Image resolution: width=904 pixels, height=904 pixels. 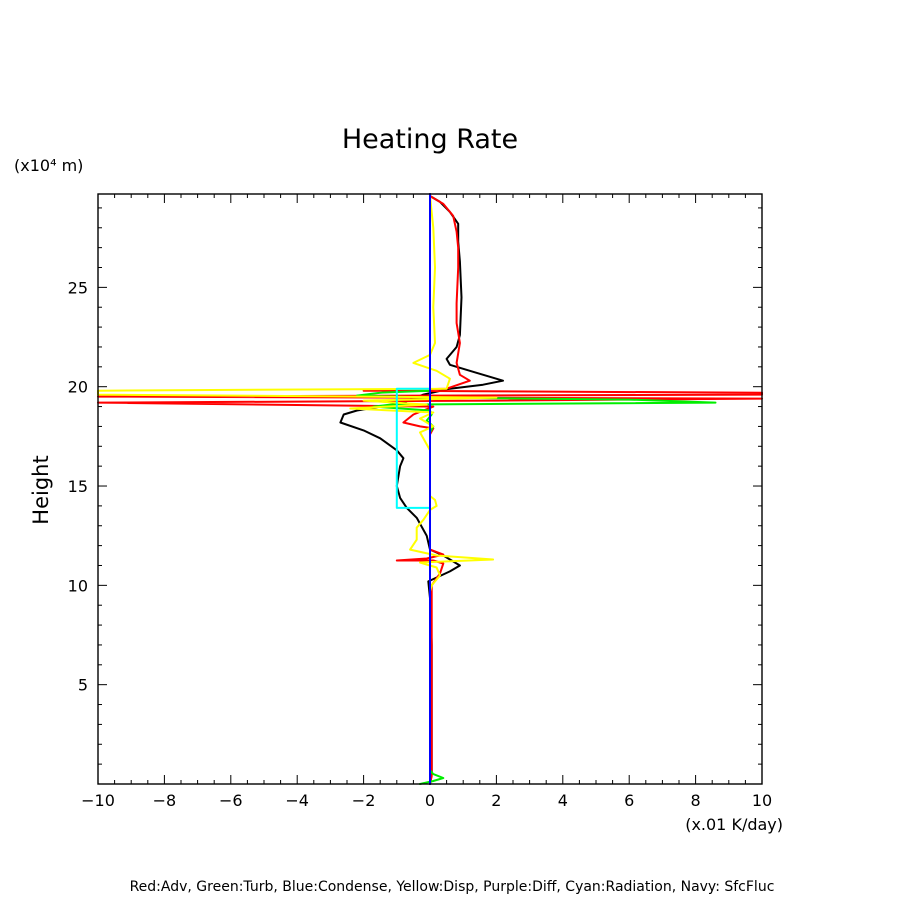 What do you see at coordinates (41, 489) in the screenshot?
I see `y-axis-label: Height` at bounding box center [41, 489].